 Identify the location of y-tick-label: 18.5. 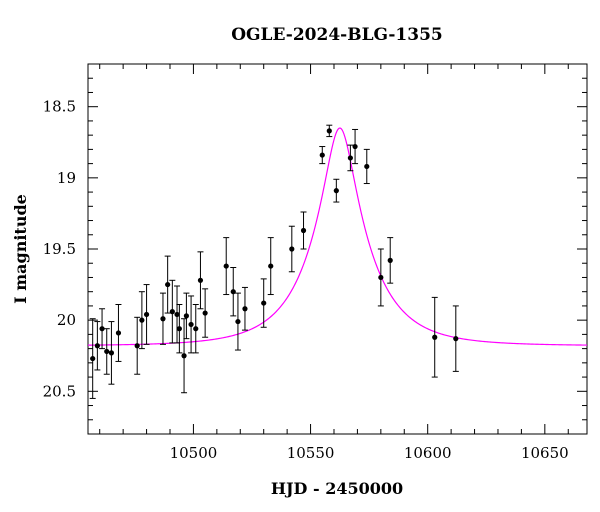
(59, 107).